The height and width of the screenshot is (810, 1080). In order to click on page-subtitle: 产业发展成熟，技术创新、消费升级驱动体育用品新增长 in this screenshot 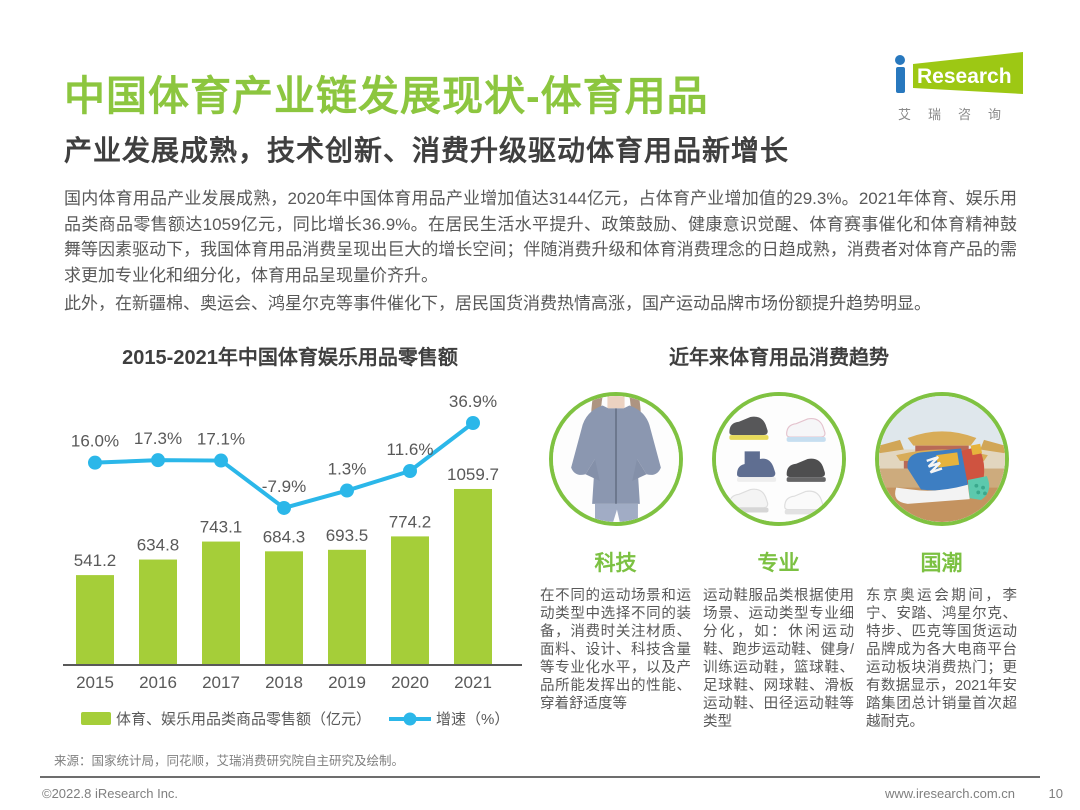, I will do `click(427, 150)`.